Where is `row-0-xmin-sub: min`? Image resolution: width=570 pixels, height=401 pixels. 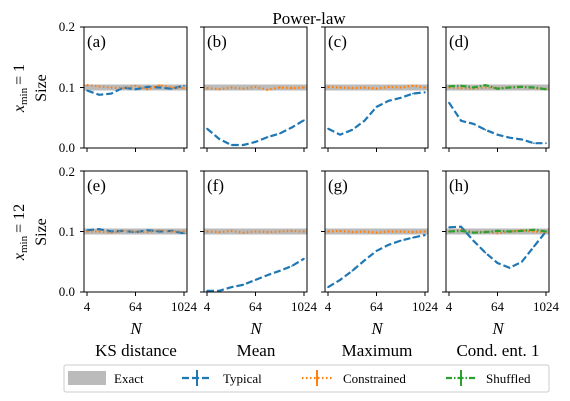
row-0-xmin-sub: min is located at coordinates (24, 96).